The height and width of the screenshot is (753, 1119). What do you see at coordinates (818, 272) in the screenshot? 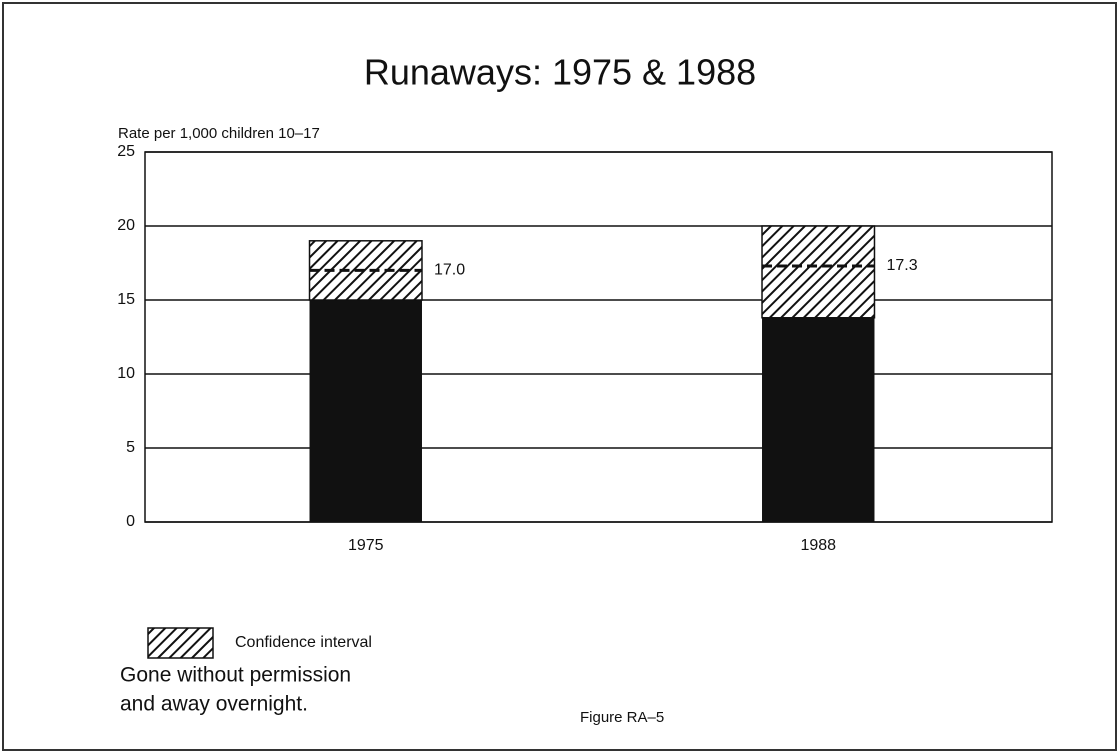
I see `confidence-interval` at bounding box center [818, 272].